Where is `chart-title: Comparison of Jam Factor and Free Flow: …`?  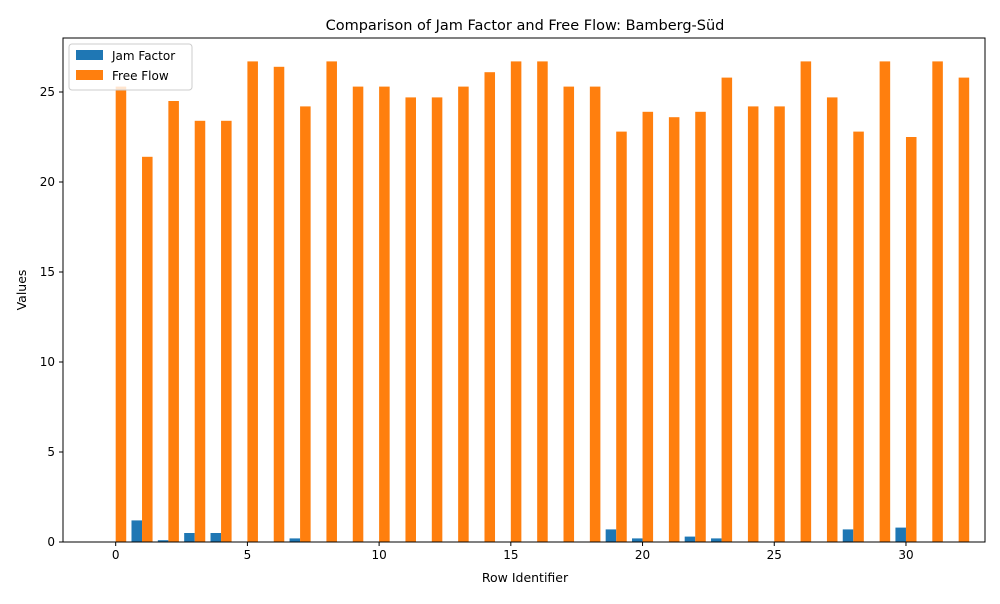 chart-title: Comparison of Jam Factor and Free Flow: … is located at coordinates (525, 26).